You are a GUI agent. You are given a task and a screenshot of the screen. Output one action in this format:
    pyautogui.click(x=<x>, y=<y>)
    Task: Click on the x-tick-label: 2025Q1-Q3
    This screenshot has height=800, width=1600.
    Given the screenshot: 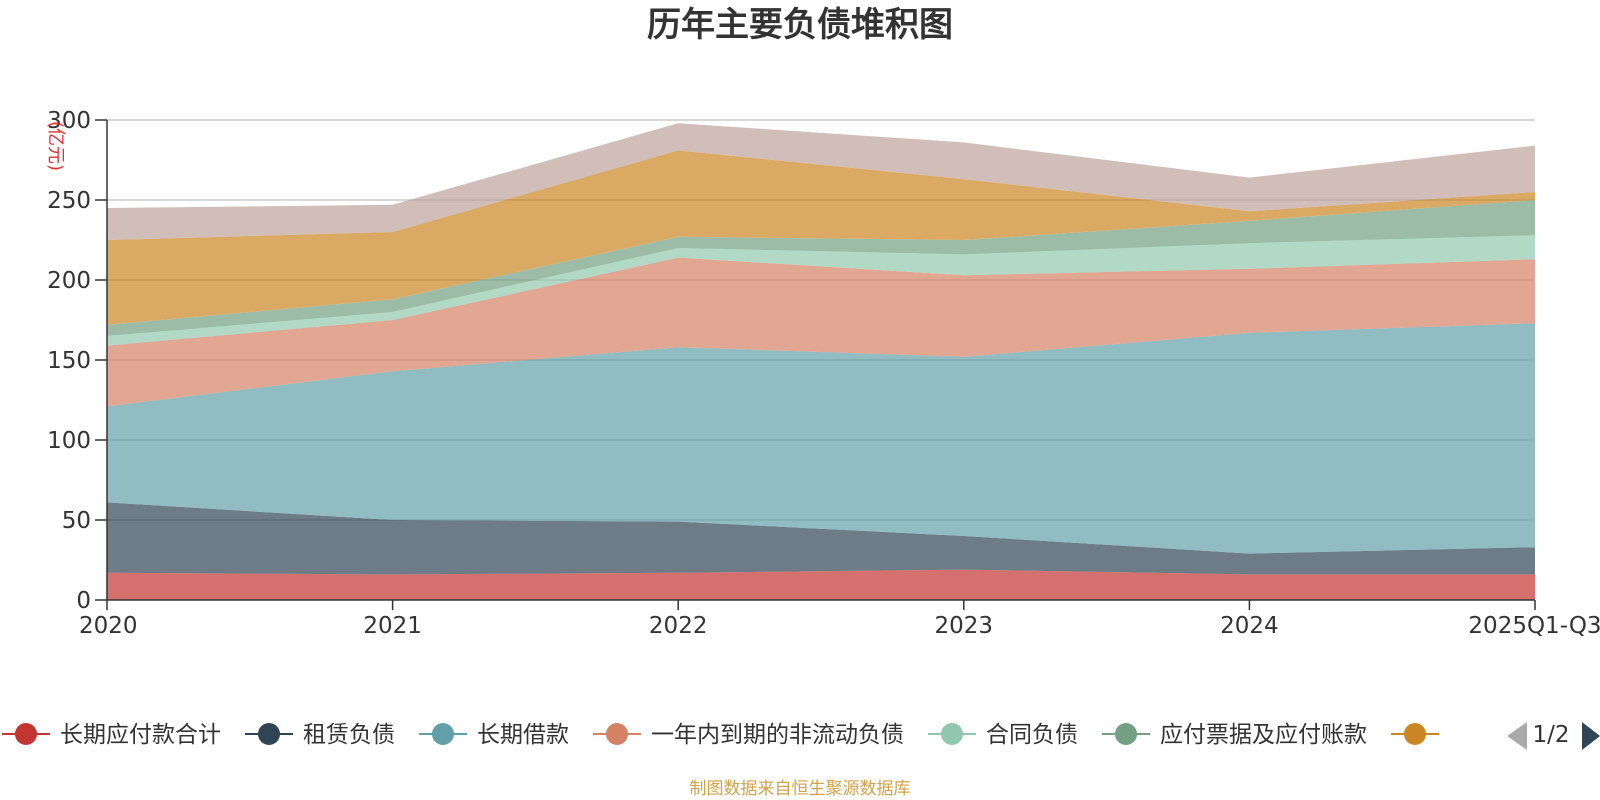 What is the action you would take?
    pyautogui.click(x=1534, y=626)
    